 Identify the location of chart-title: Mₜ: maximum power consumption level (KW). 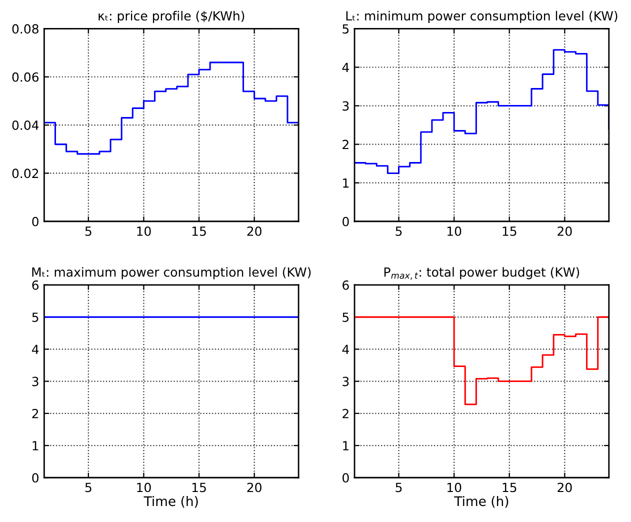
(171, 273).